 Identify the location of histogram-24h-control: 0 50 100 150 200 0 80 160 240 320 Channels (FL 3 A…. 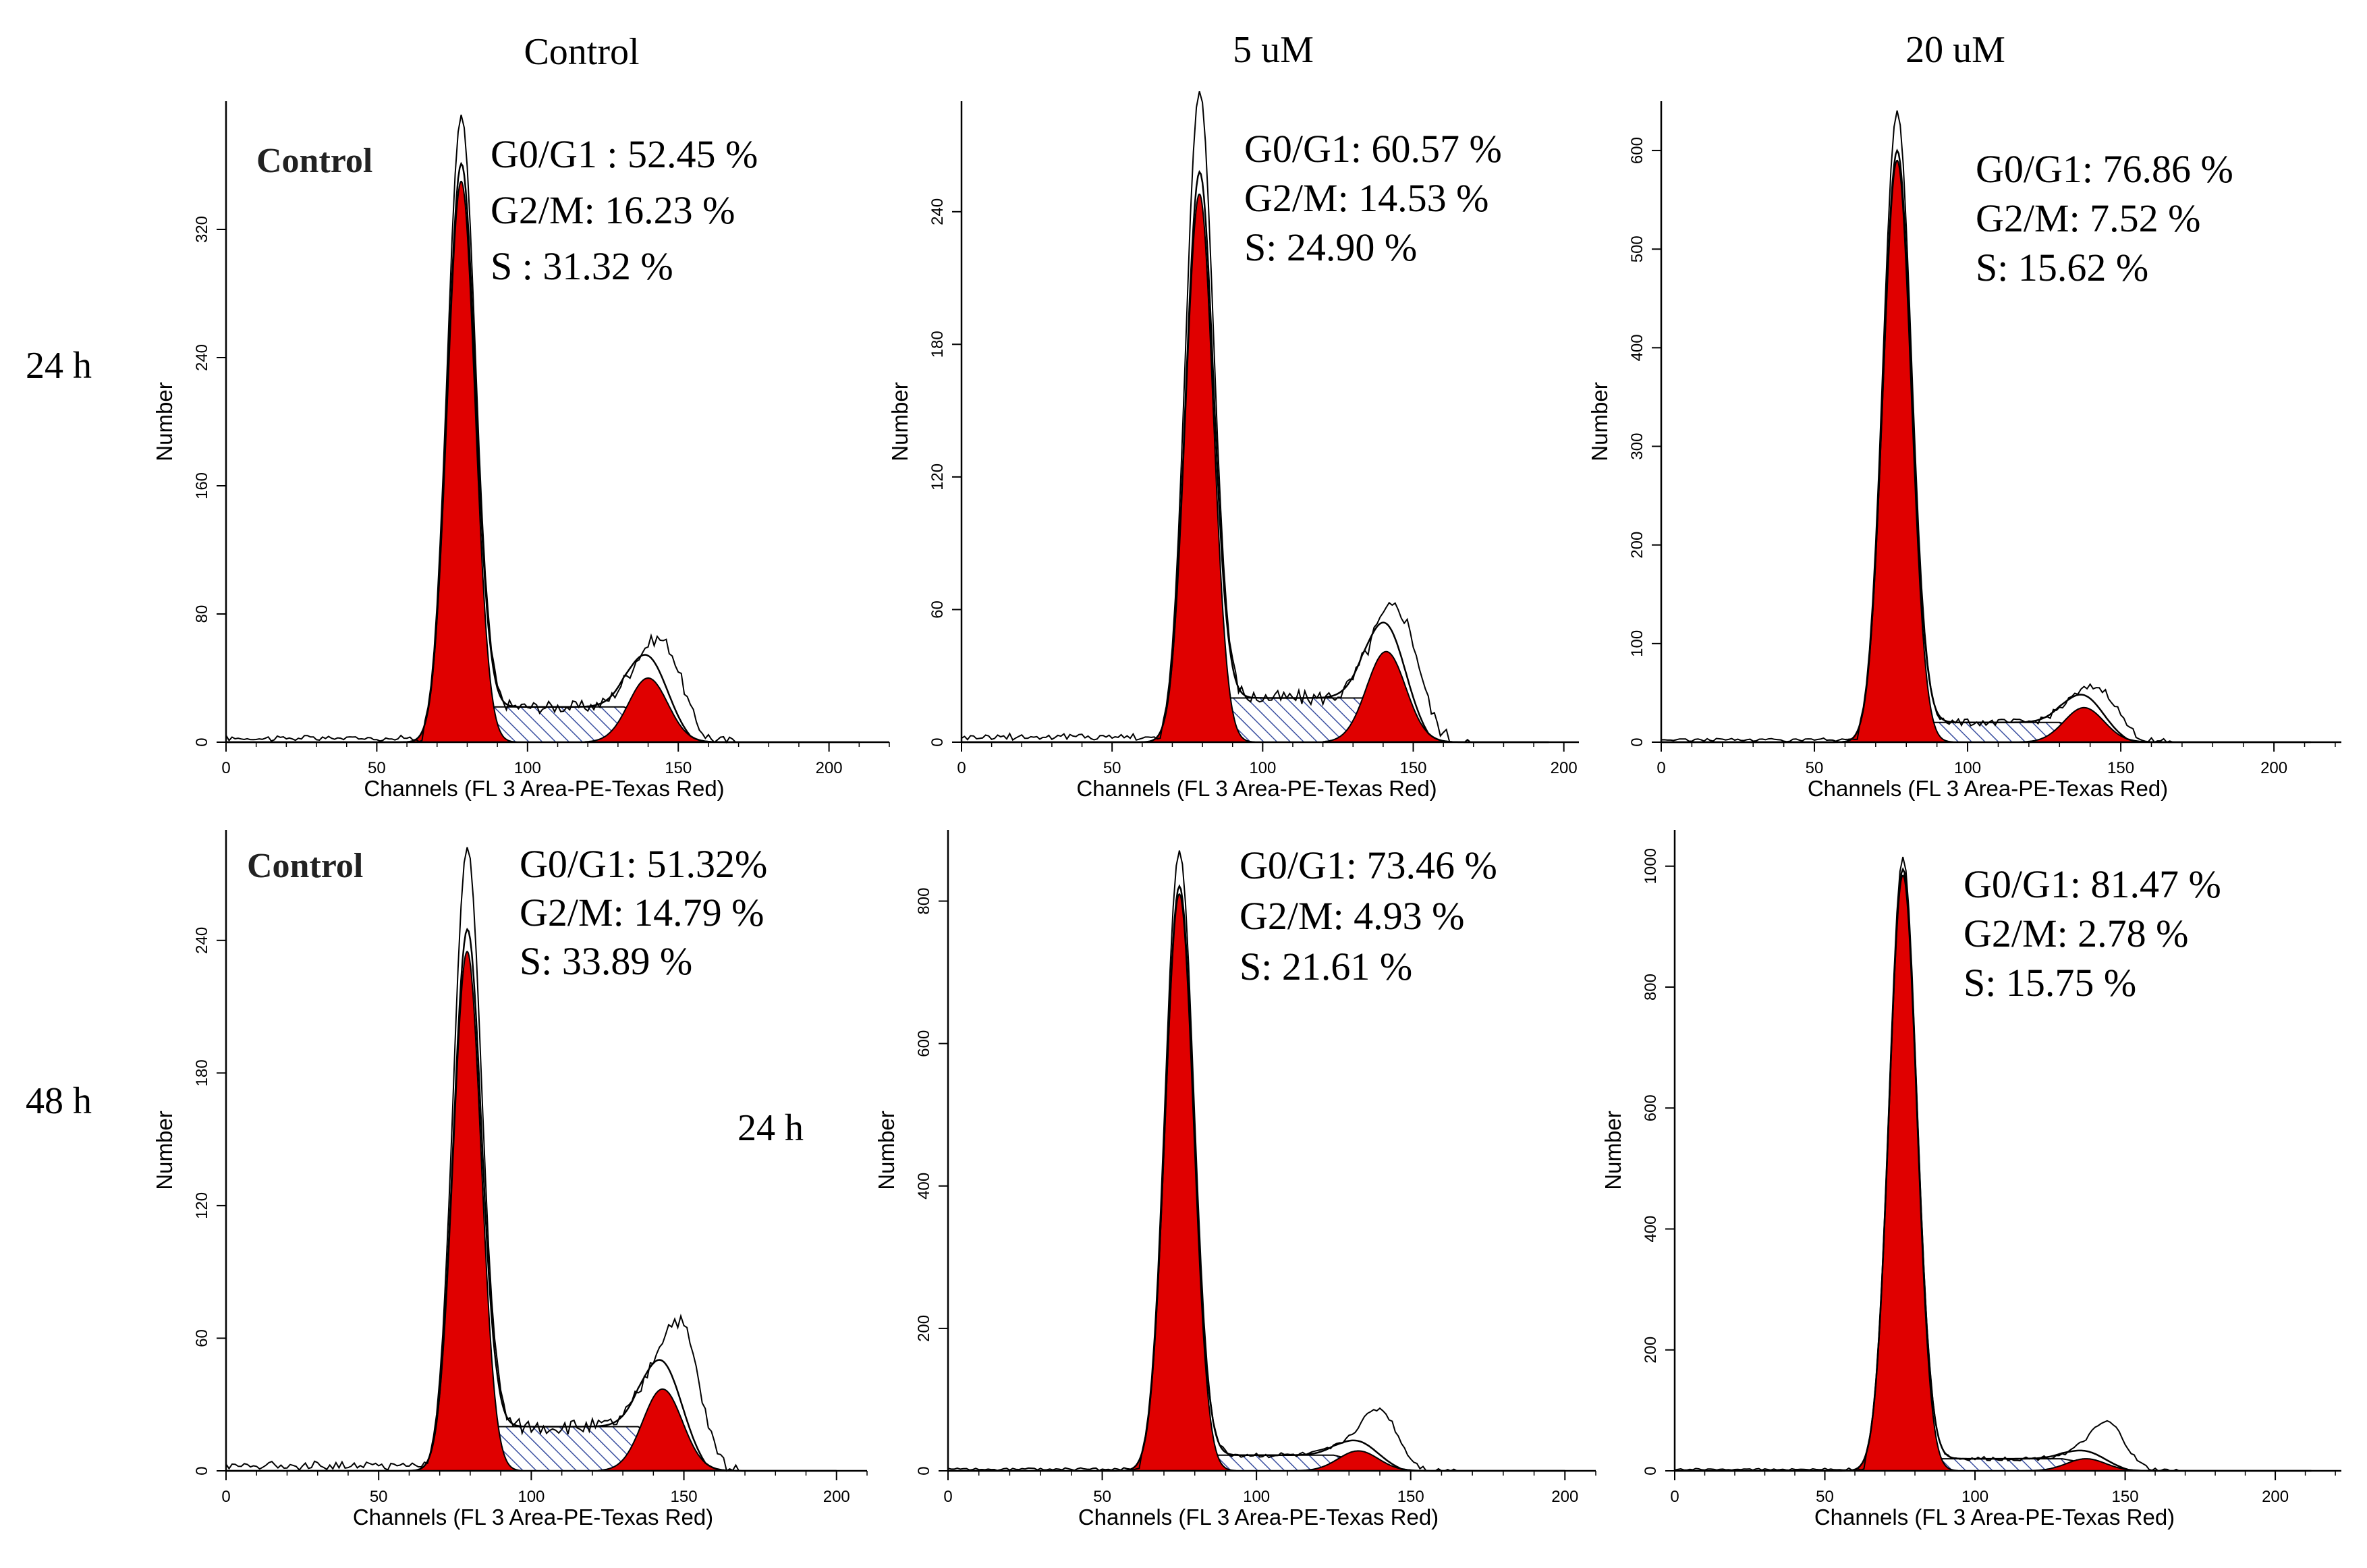
(521, 451).